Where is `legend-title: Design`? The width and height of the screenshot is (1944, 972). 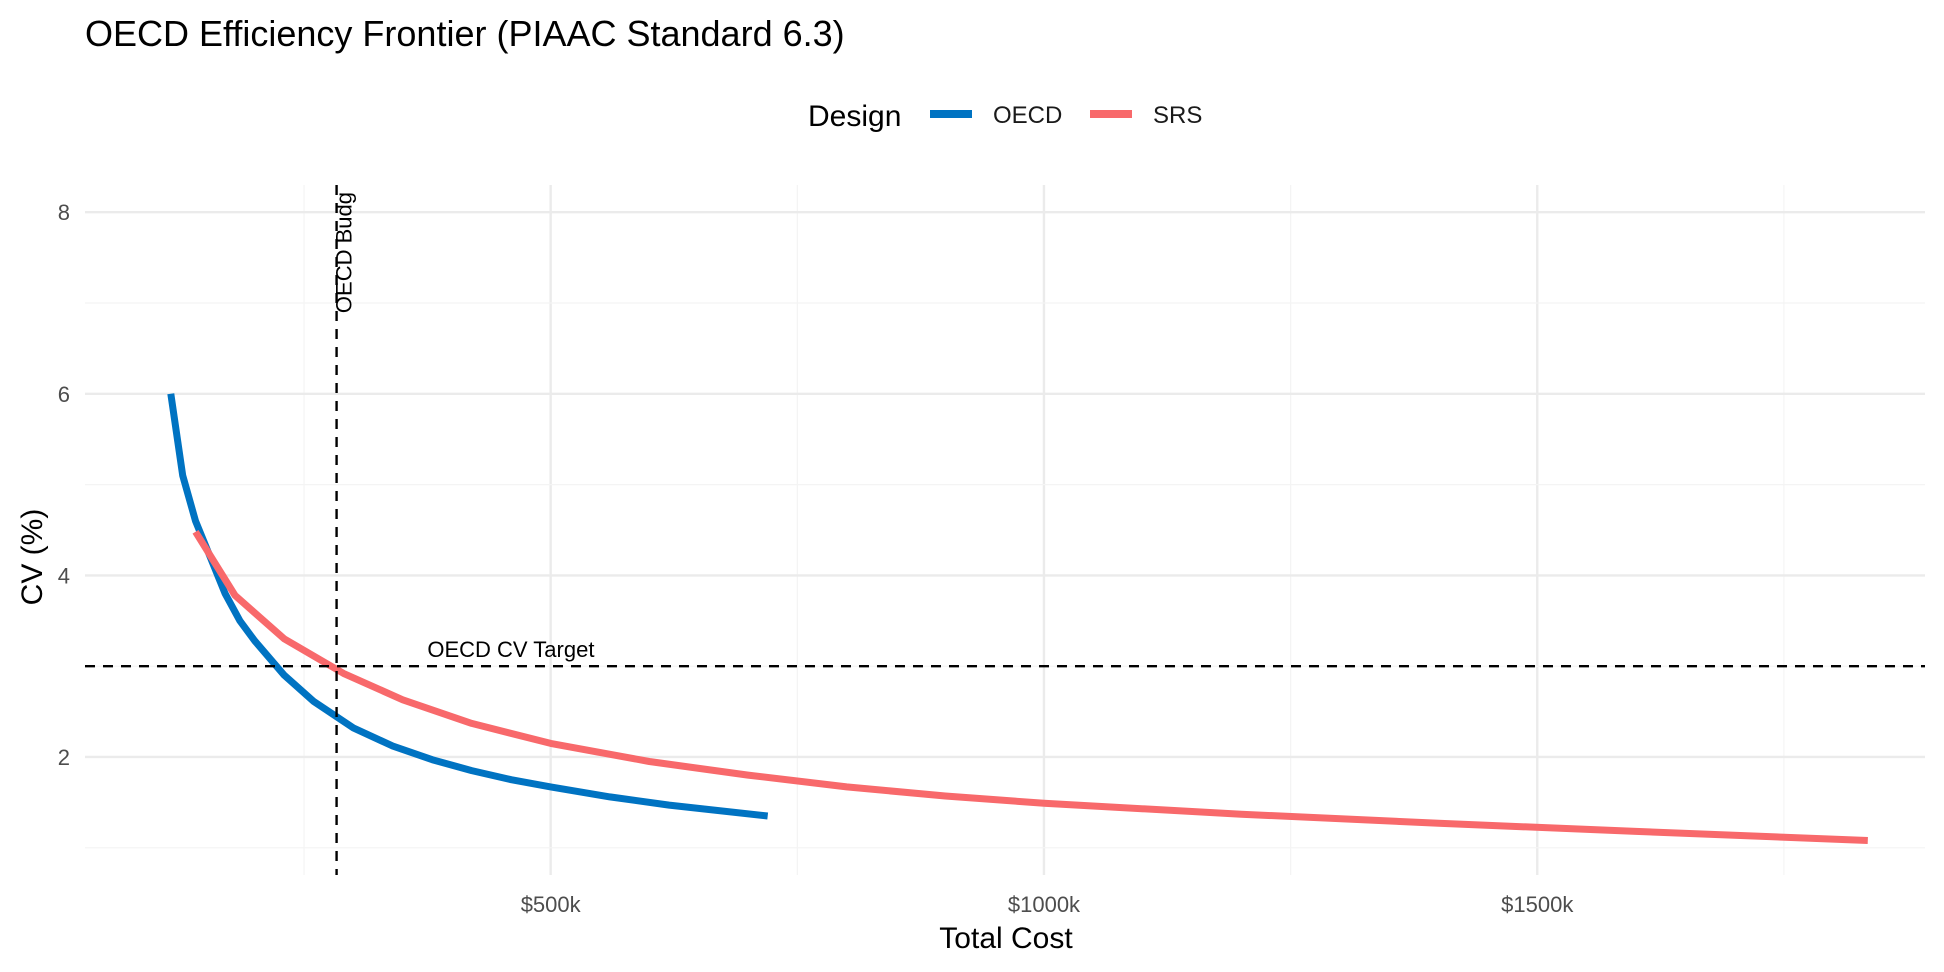
legend-title: Design is located at coordinates (854, 116).